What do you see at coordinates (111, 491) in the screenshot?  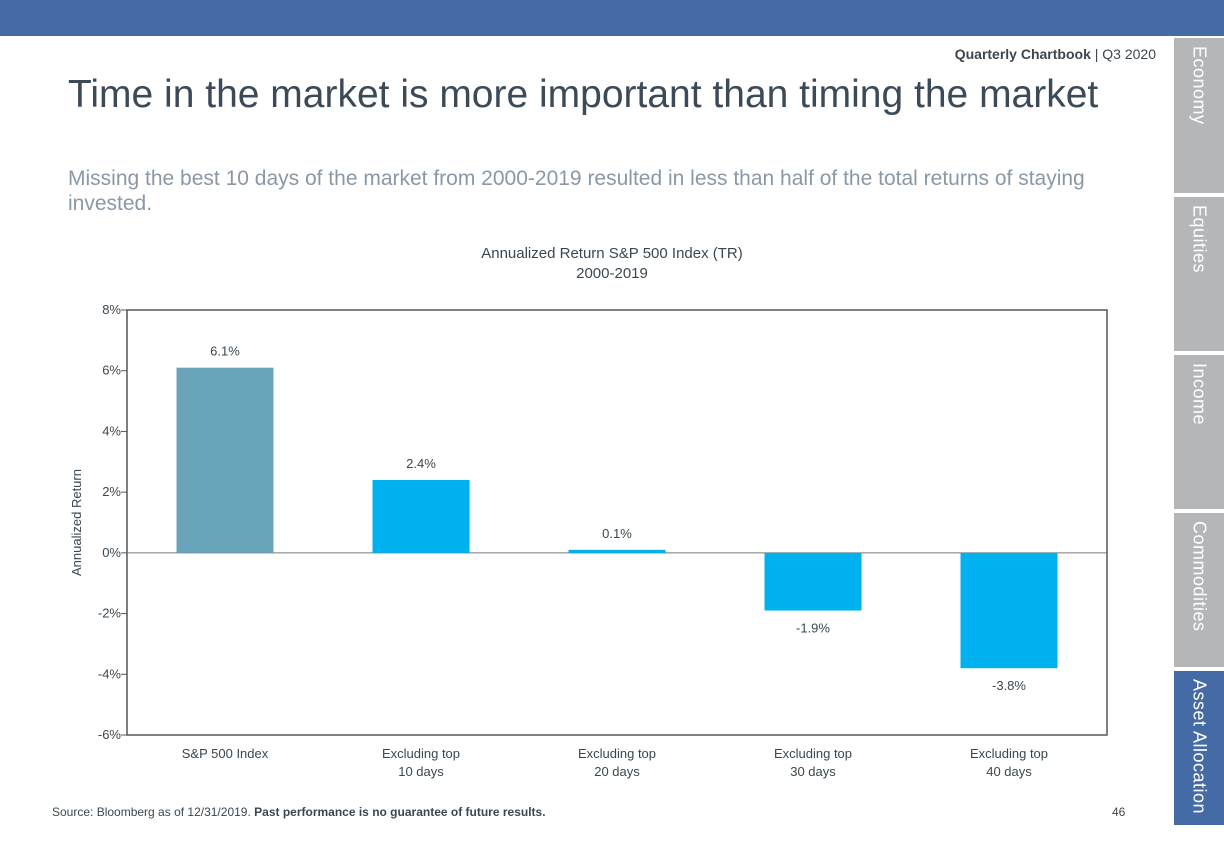 I see `y-tick-label: 2%` at bounding box center [111, 491].